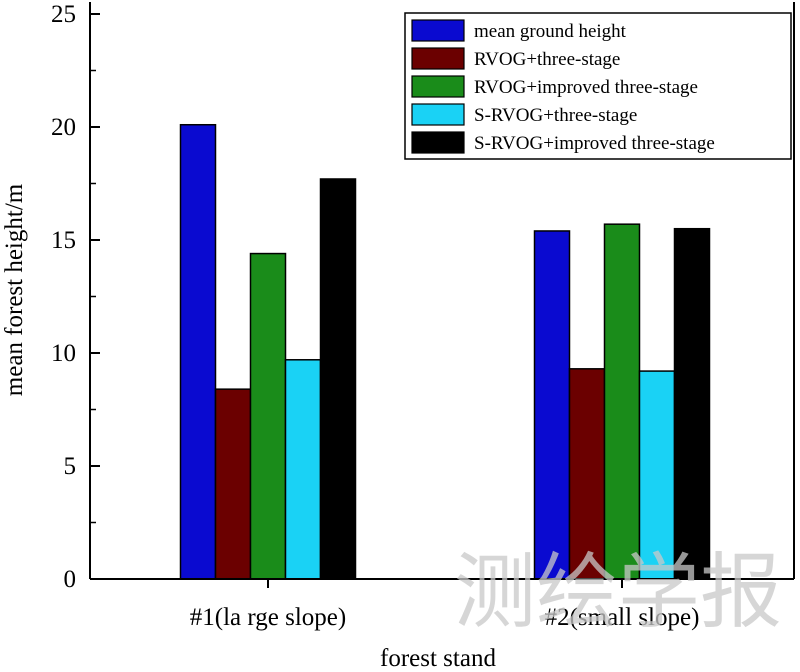 The image size is (800, 672). Describe the element at coordinates (268, 617) in the screenshot. I see `x-tick-label: #1(la rge slope)` at that location.